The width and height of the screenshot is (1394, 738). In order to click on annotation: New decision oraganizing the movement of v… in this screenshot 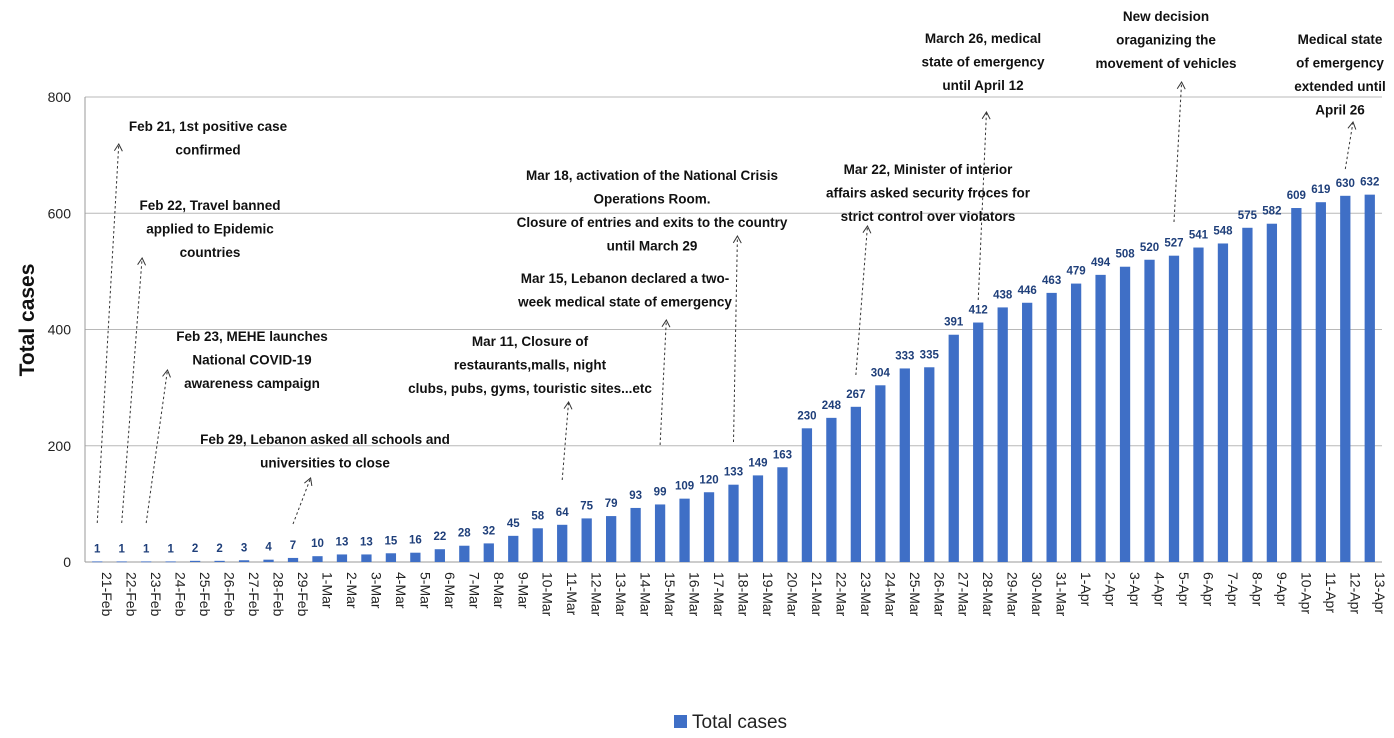, I will do `click(1166, 116)`.